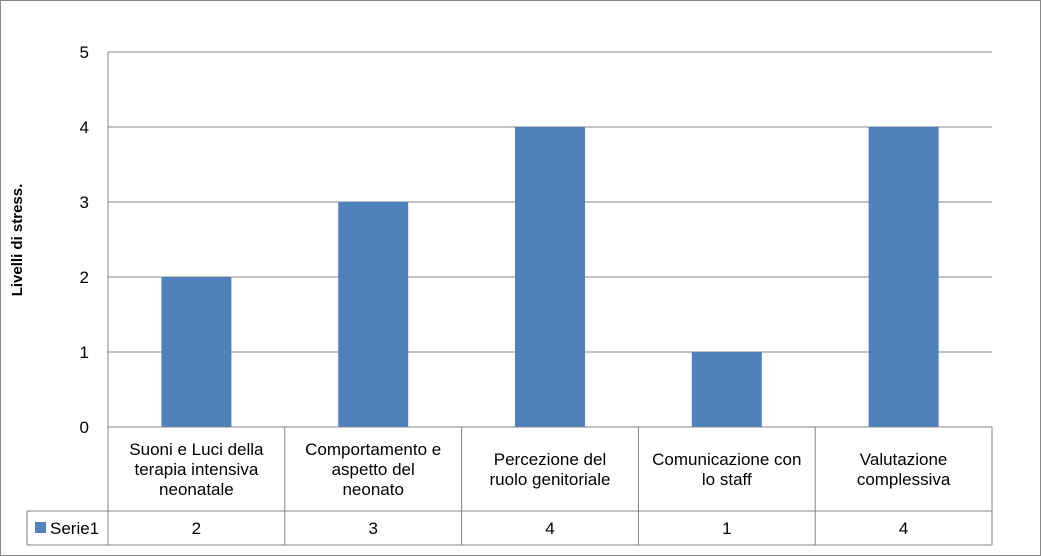 The image size is (1041, 556). What do you see at coordinates (904, 469) in the screenshot?
I see `category-label: Valutazione complessiva` at bounding box center [904, 469].